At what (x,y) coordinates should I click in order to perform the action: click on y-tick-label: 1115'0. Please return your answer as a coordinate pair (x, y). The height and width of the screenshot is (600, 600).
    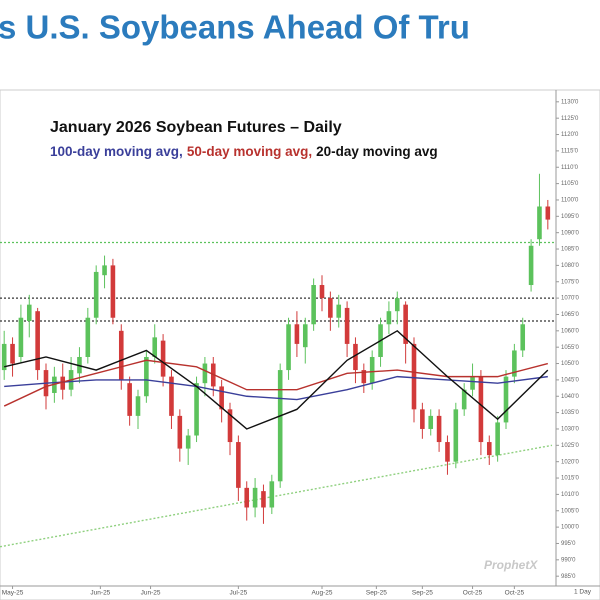
    Looking at the image, I should click on (570, 151).